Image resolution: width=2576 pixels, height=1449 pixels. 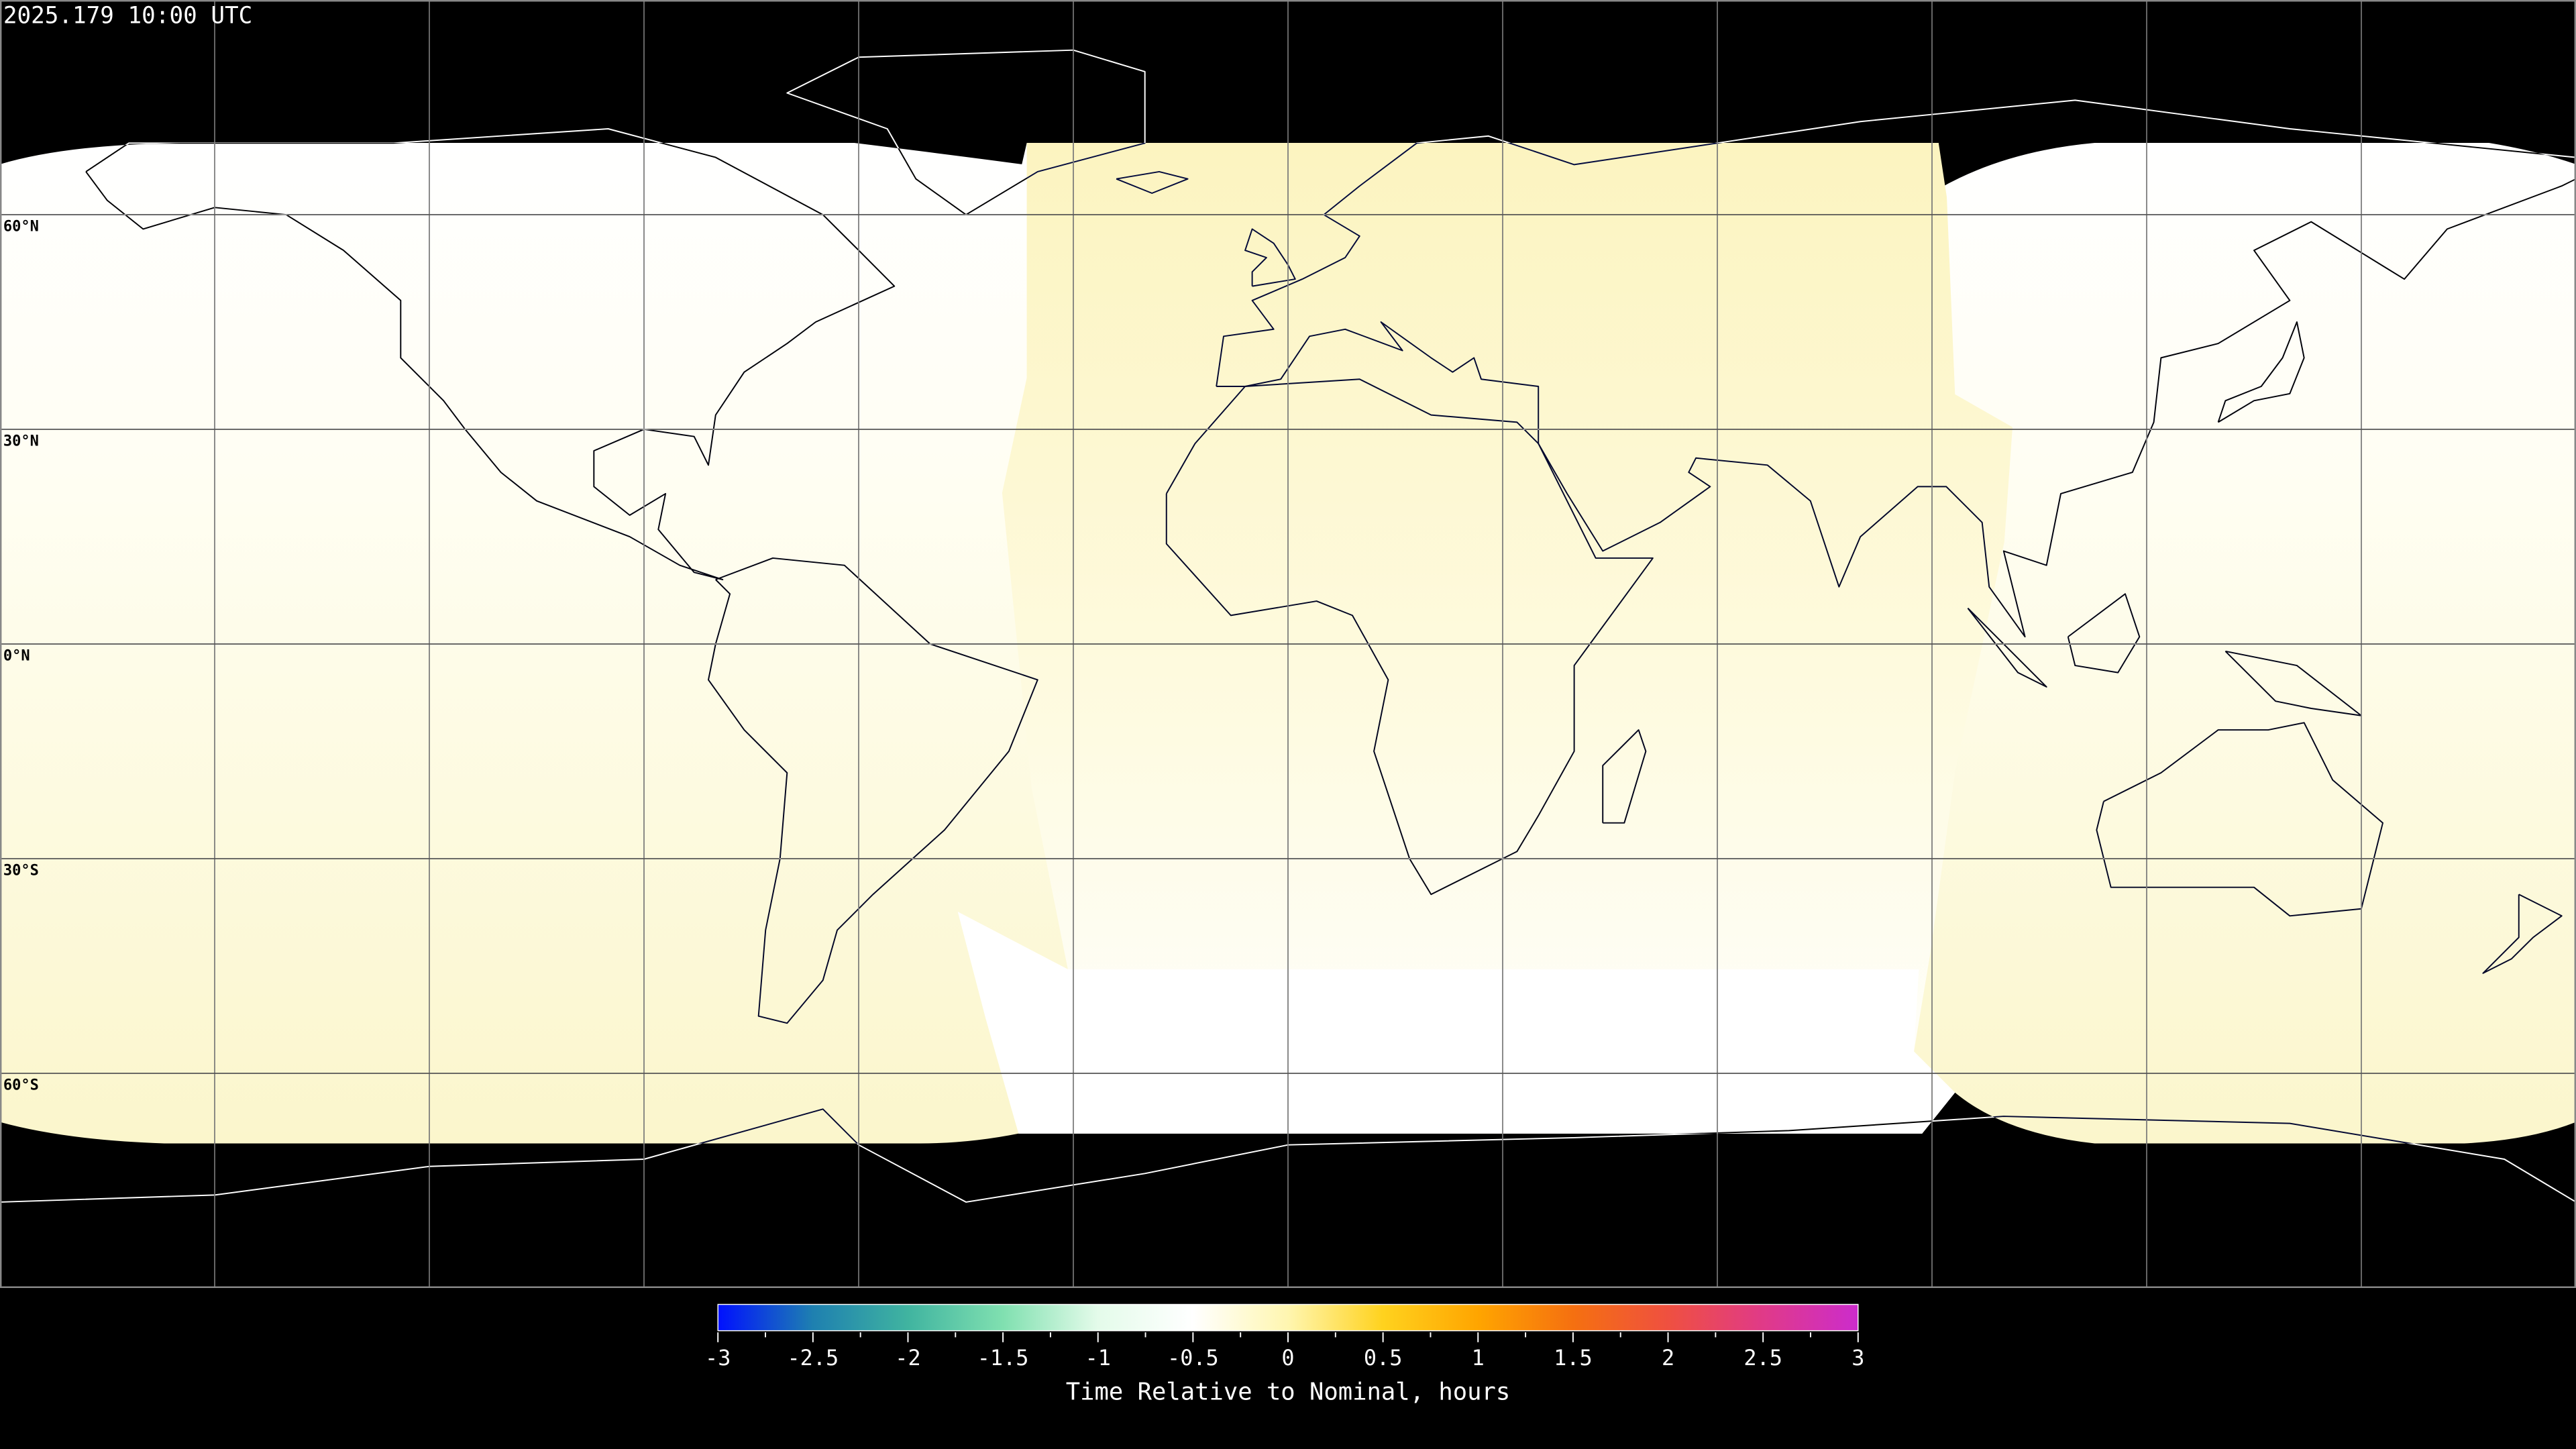 What do you see at coordinates (1456, 1023) in the screenshot?
I see `coverage-southern-white-zone` at bounding box center [1456, 1023].